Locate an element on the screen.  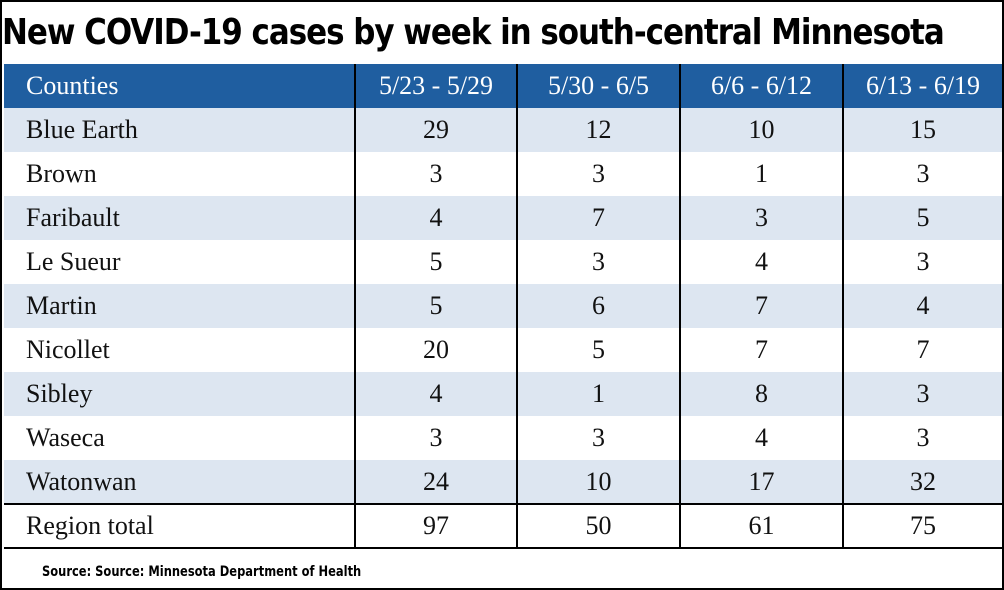
table-row: Faribault 4 7 3 5 is located at coordinates (503, 218).